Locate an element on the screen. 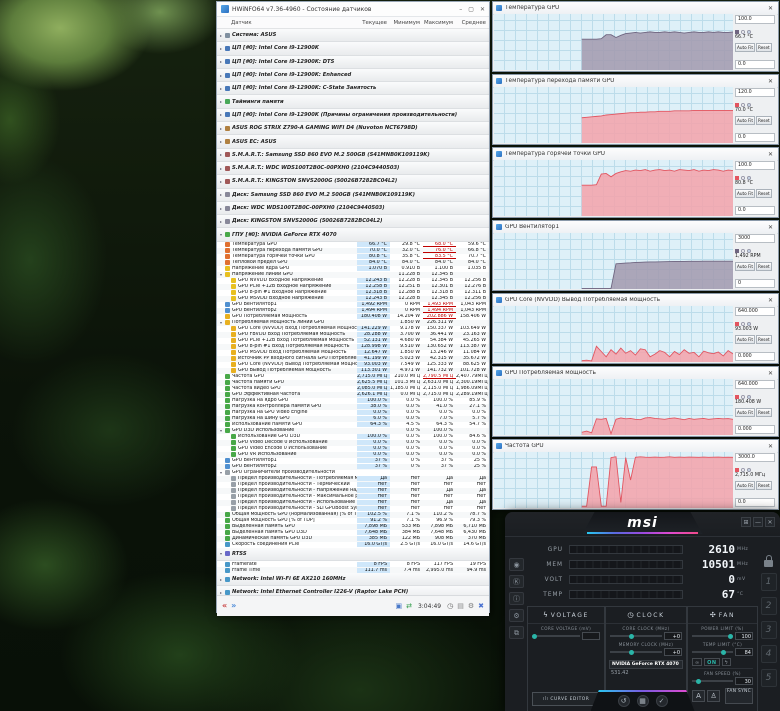 The image size is (780, 711). fan-speed-value: 30 is located at coordinates (744, 681).